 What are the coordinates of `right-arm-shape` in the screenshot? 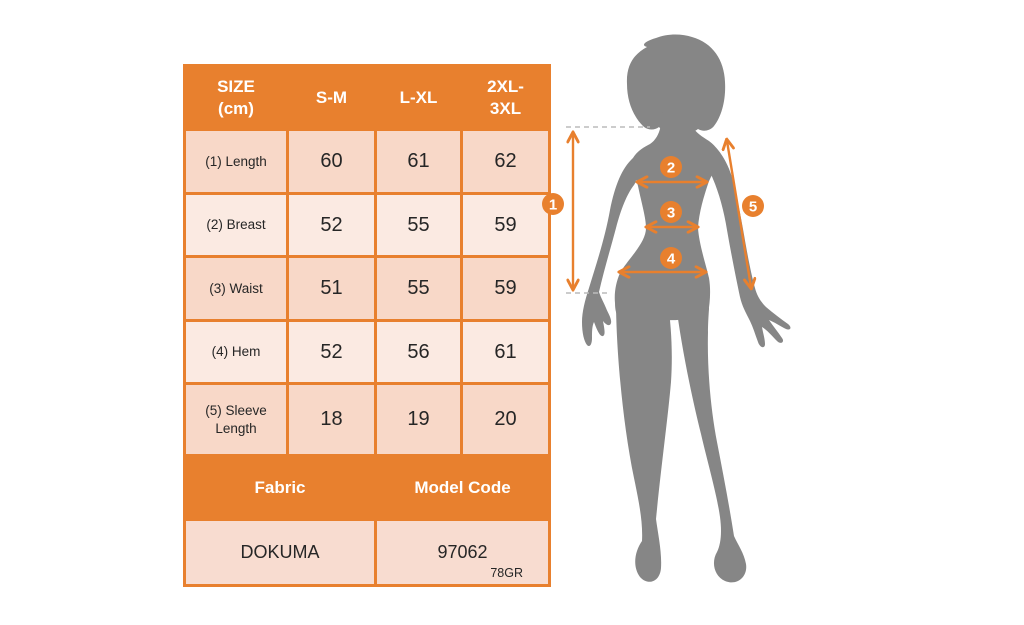 It's located at (747, 245).